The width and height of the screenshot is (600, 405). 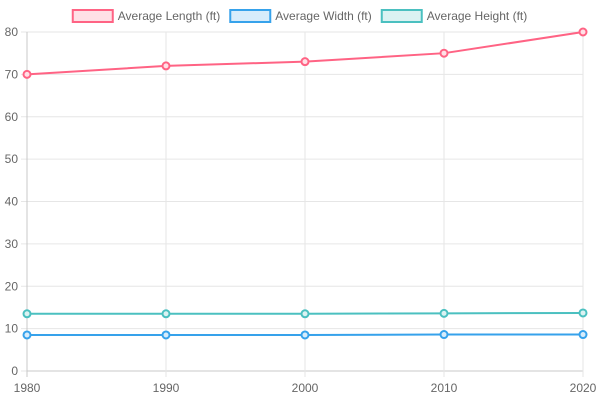 I want to click on y-tick-label: 70, so click(x=12, y=74).